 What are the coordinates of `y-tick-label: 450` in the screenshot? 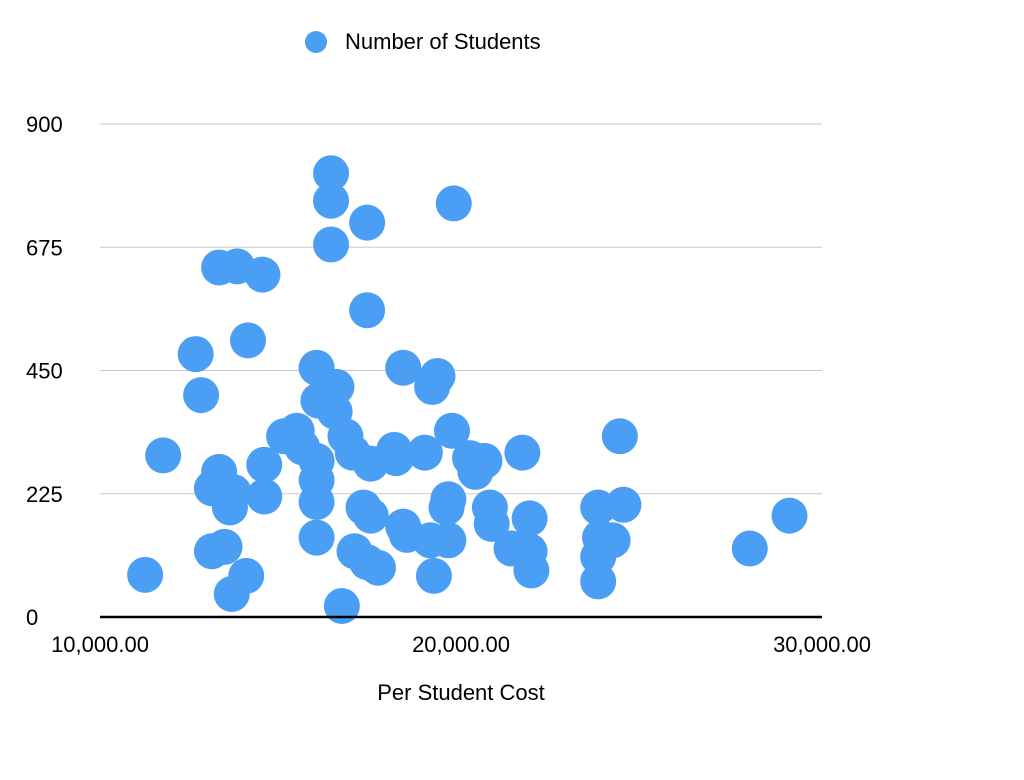 It's located at (44, 371).